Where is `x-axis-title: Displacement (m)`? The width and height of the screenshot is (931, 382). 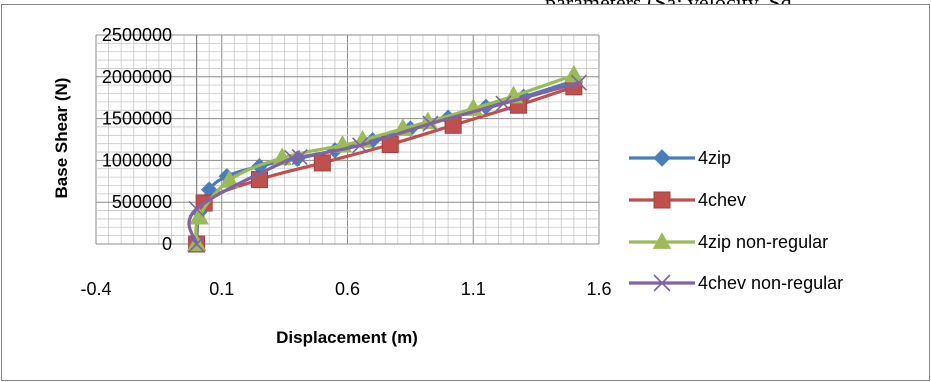 x-axis-title: Displacement (m) is located at coordinates (347, 337).